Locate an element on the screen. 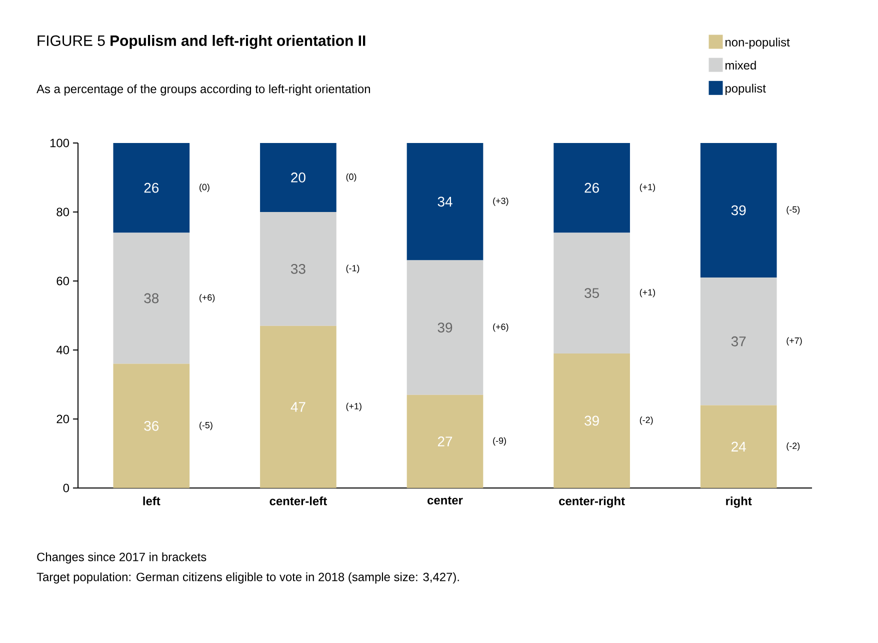  text: Target population: German citizens eligible to vote in 2018 (sample size: 3,427). is located at coordinates (247, 578).